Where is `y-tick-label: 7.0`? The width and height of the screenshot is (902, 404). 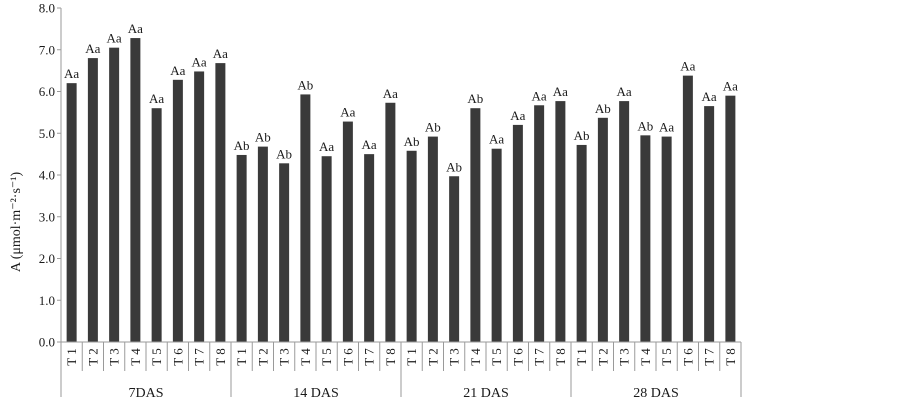
y-tick-label: 7.0 is located at coordinates (47, 49).